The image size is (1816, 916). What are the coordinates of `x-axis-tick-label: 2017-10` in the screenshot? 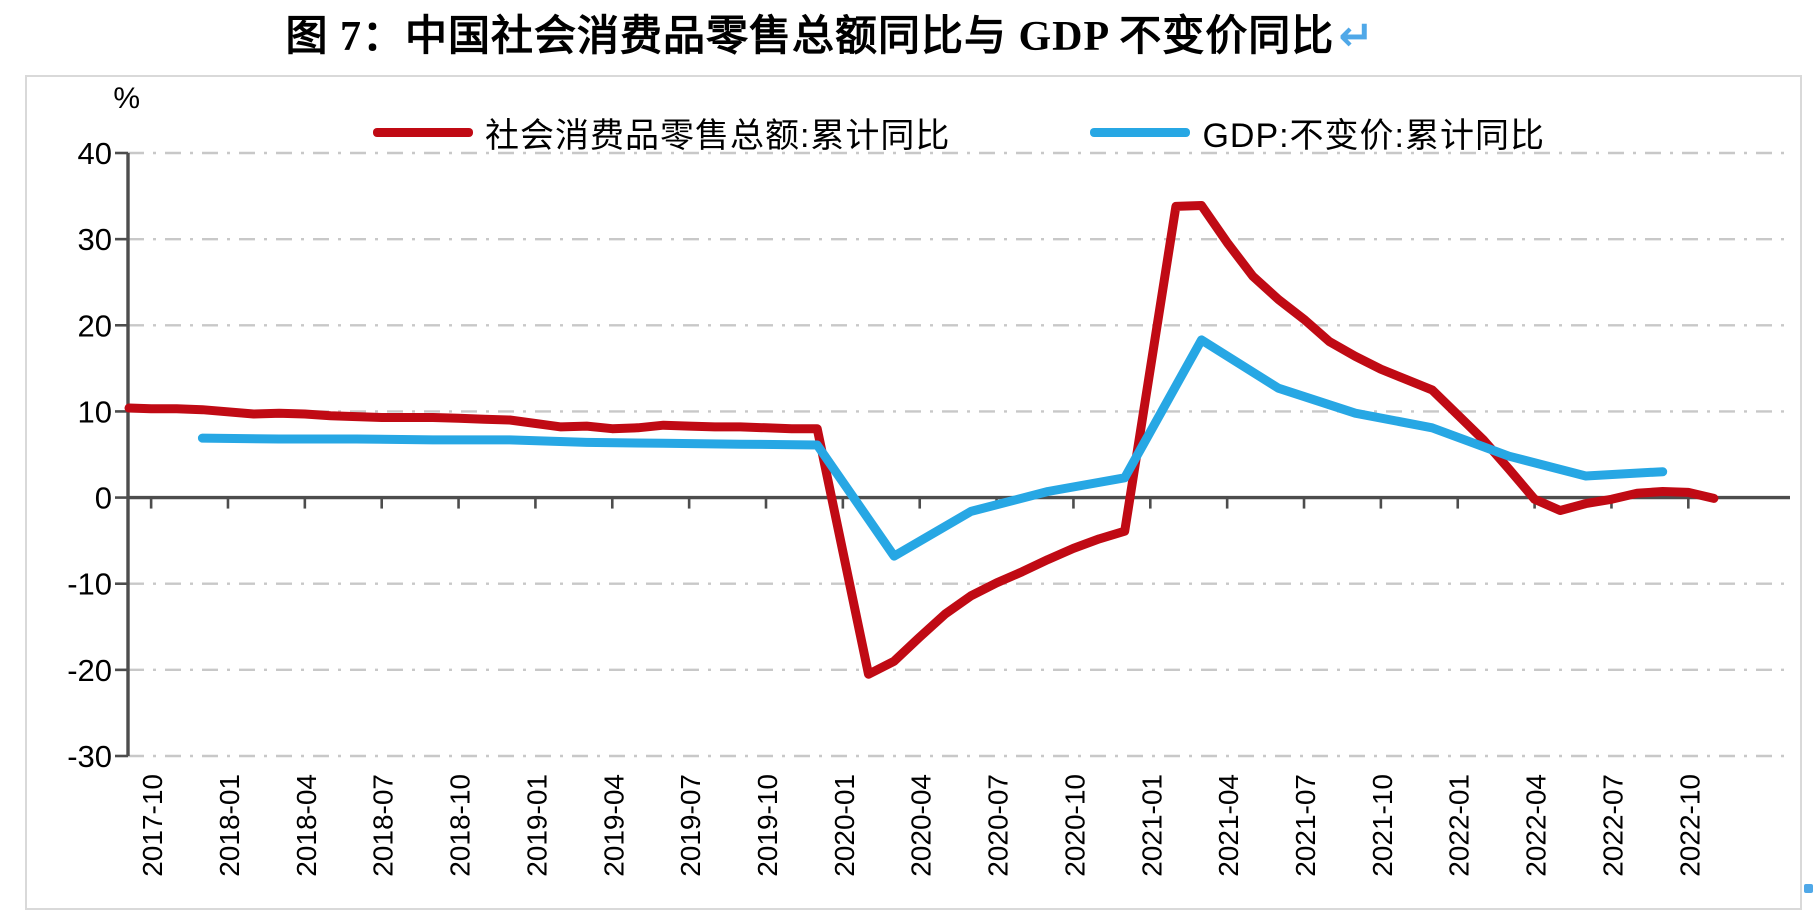 It's located at (152, 825).